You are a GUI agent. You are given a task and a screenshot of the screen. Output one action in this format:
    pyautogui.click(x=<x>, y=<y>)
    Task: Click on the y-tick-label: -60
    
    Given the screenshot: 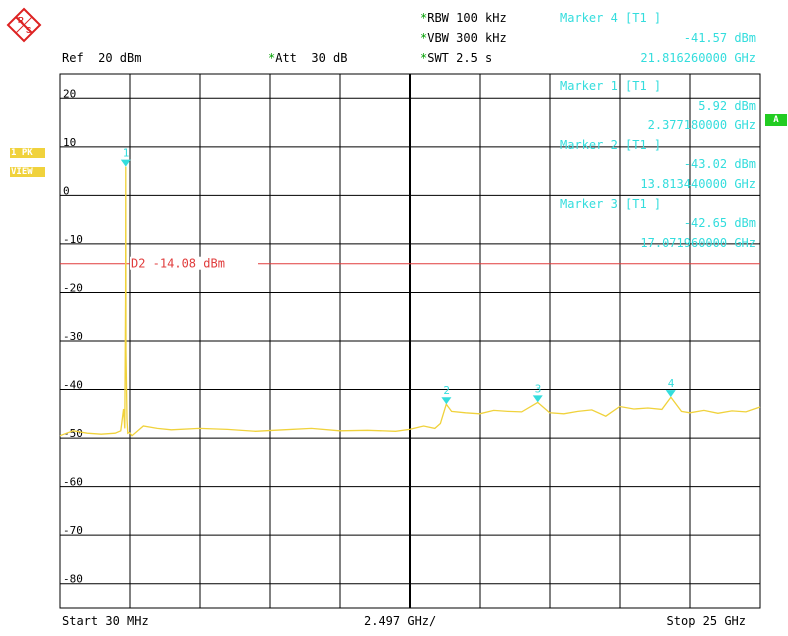 What is the action you would take?
    pyautogui.click(x=73, y=482)
    